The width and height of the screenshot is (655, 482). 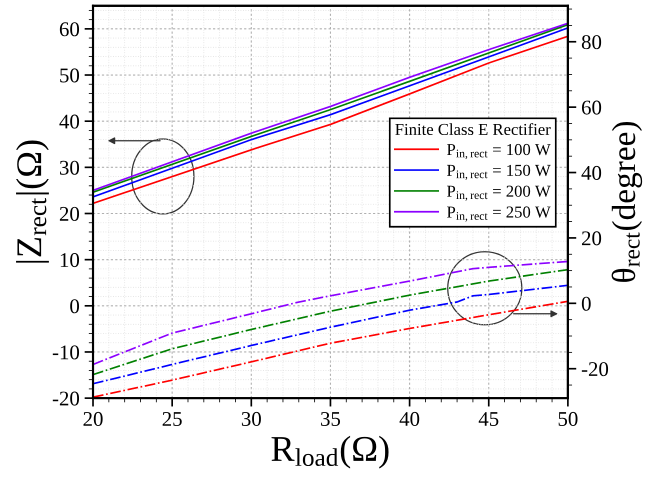 What do you see at coordinates (410, 419) in the screenshot?
I see `x-tick-label: 40` at bounding box center [410, 419].